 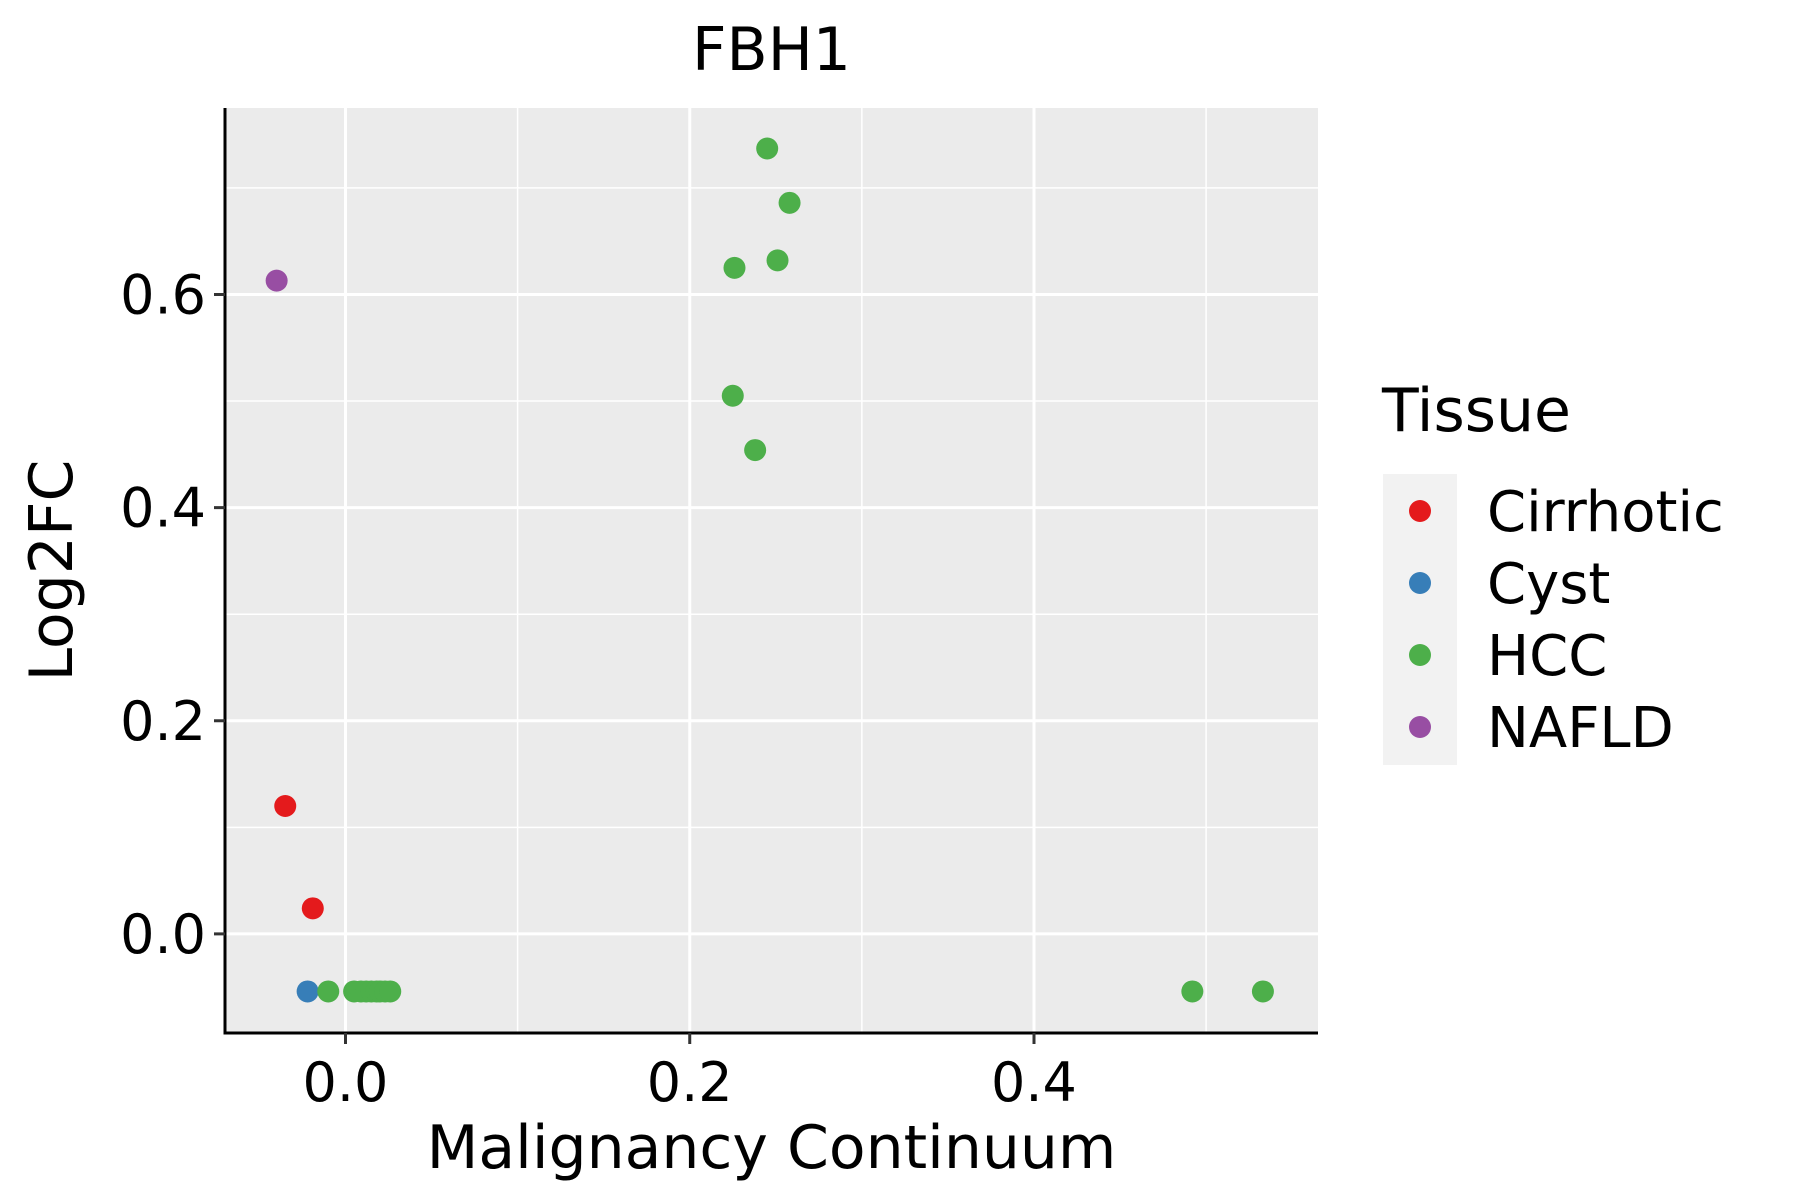 What do you see at coordinates (1034, 1082) in the screenshot?
I see `x-tick-label: 0.4` at bounding box center [1034, 1082].